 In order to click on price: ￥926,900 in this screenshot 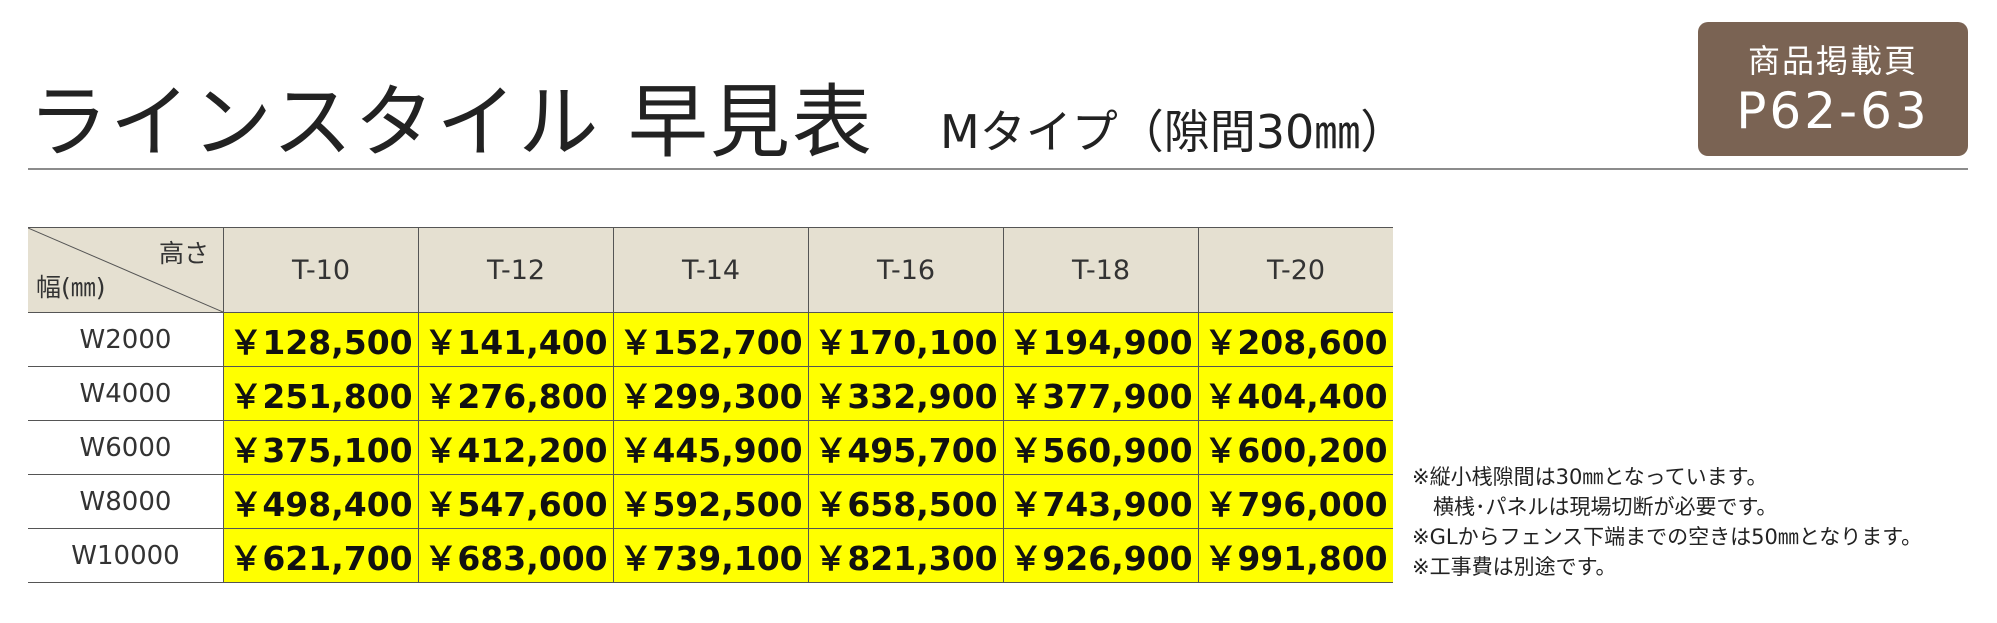, I will do `click(1101, 555)`.